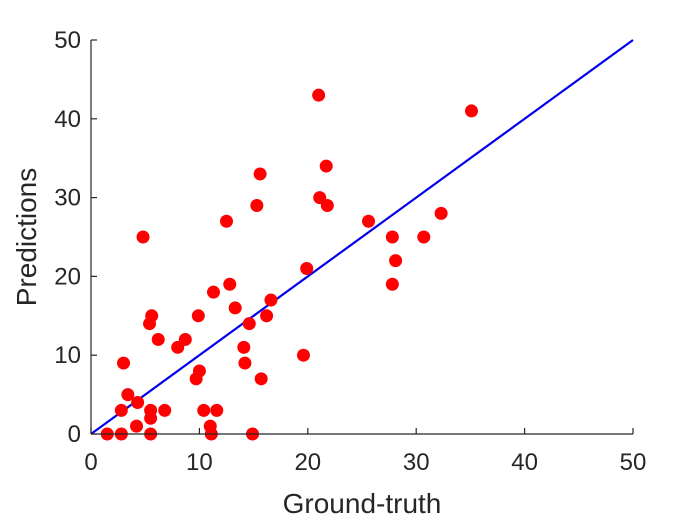 The image size is (700, 525). What do you see at coordinates (67, 198) in the screenshot?
I see `y-tick-label: 30` at bounding box center [67, 198].